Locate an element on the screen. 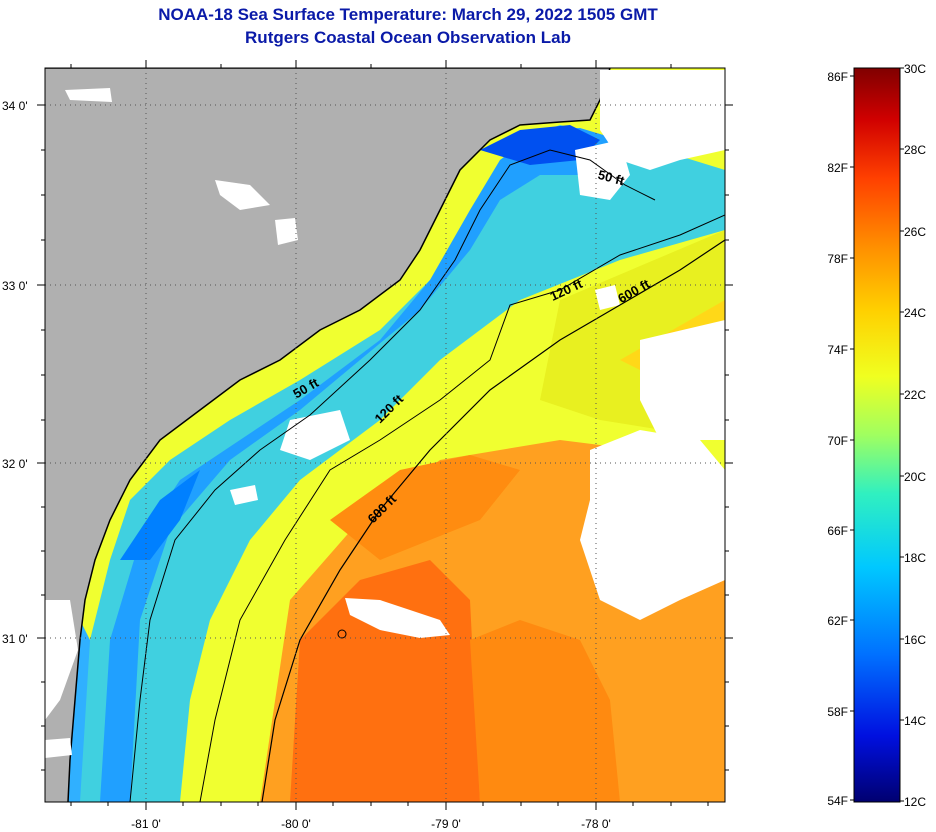 The image size is (936, 832). cloud-east is located at coordinates (652, 525).